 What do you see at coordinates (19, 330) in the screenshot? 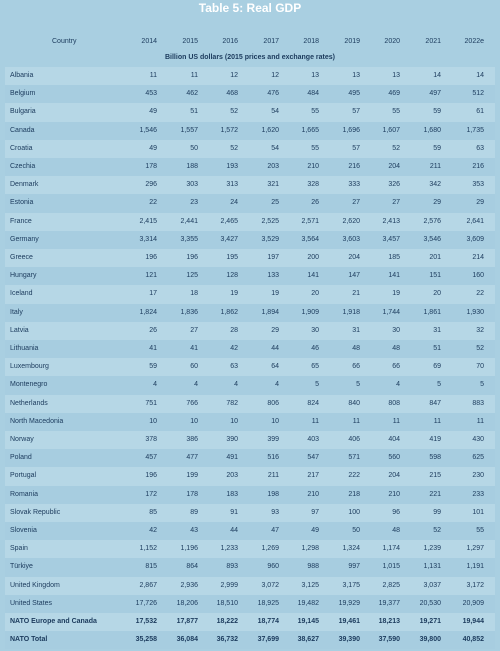
I see `country-cell: Latvia` at bounding box center [19, 330].